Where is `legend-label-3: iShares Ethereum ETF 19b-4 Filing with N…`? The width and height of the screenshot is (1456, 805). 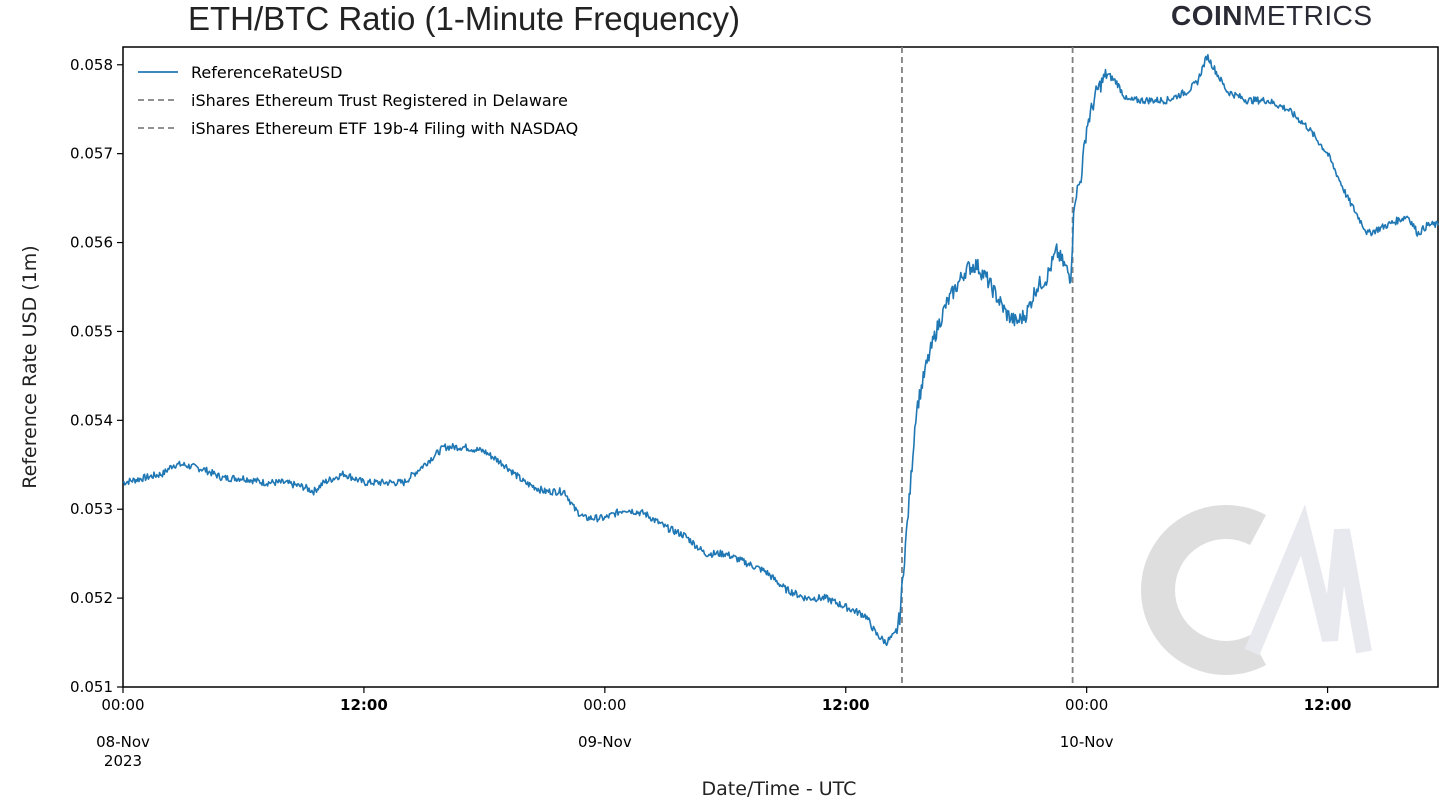
legend-label-3: iShares Ethereum ETF 19b-4 Filing with N… is located at coordinates (384, 128).